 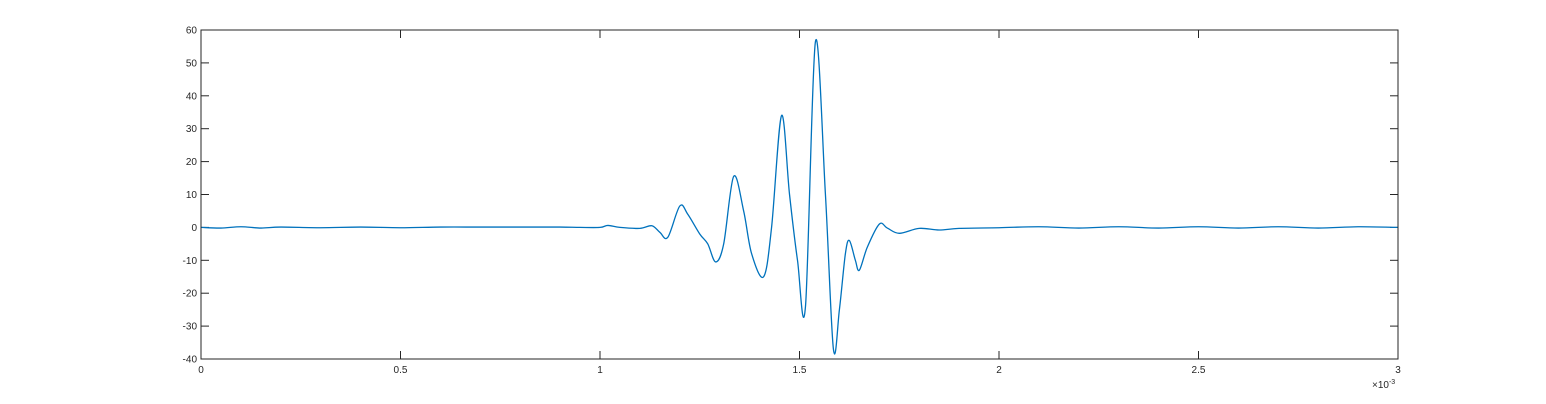 I want to click on x-exponent-power: -3, so click(x=1392, y=382).